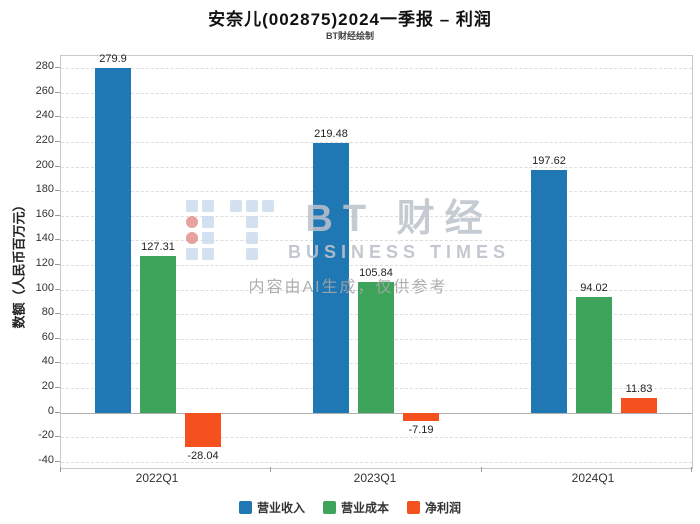  What do you see at coordinates (158, 334) in the screenshot?
I see `bar-营业成本-2022Q1` at bounding box center [158, 334].